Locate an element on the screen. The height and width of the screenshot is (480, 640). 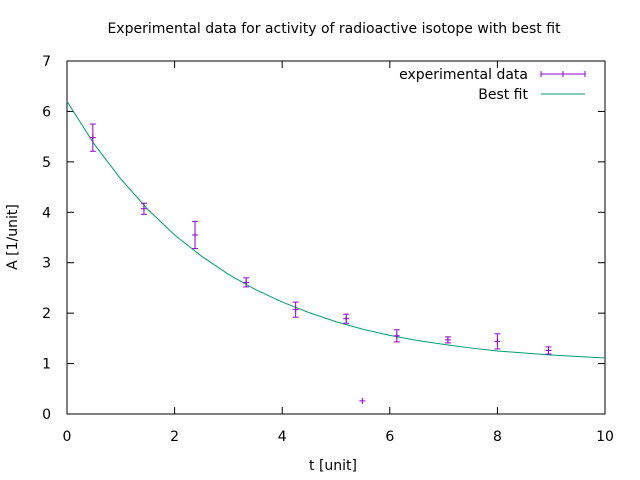
y-axis-label: A [1/unit] is located at coordinates (13, 237).